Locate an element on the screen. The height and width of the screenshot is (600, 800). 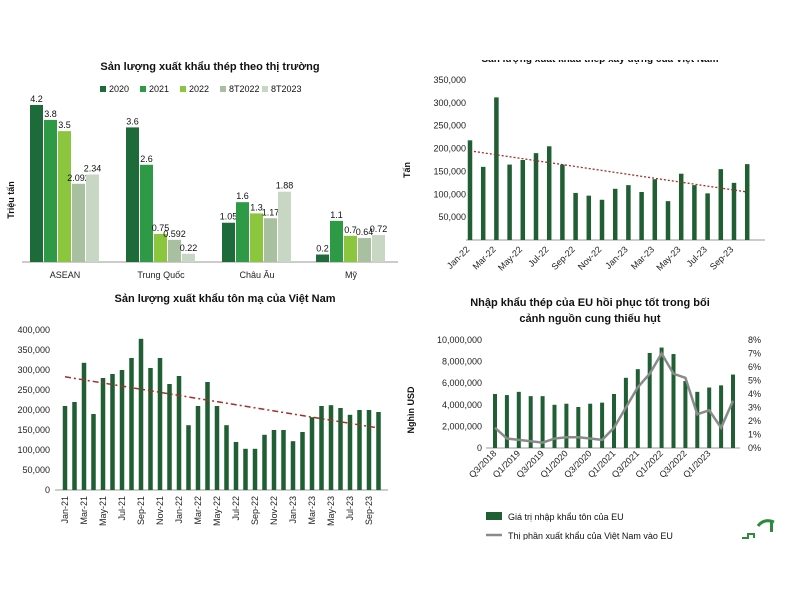
x-tick-label: Jan-22 is located at coordinates (179, 510).